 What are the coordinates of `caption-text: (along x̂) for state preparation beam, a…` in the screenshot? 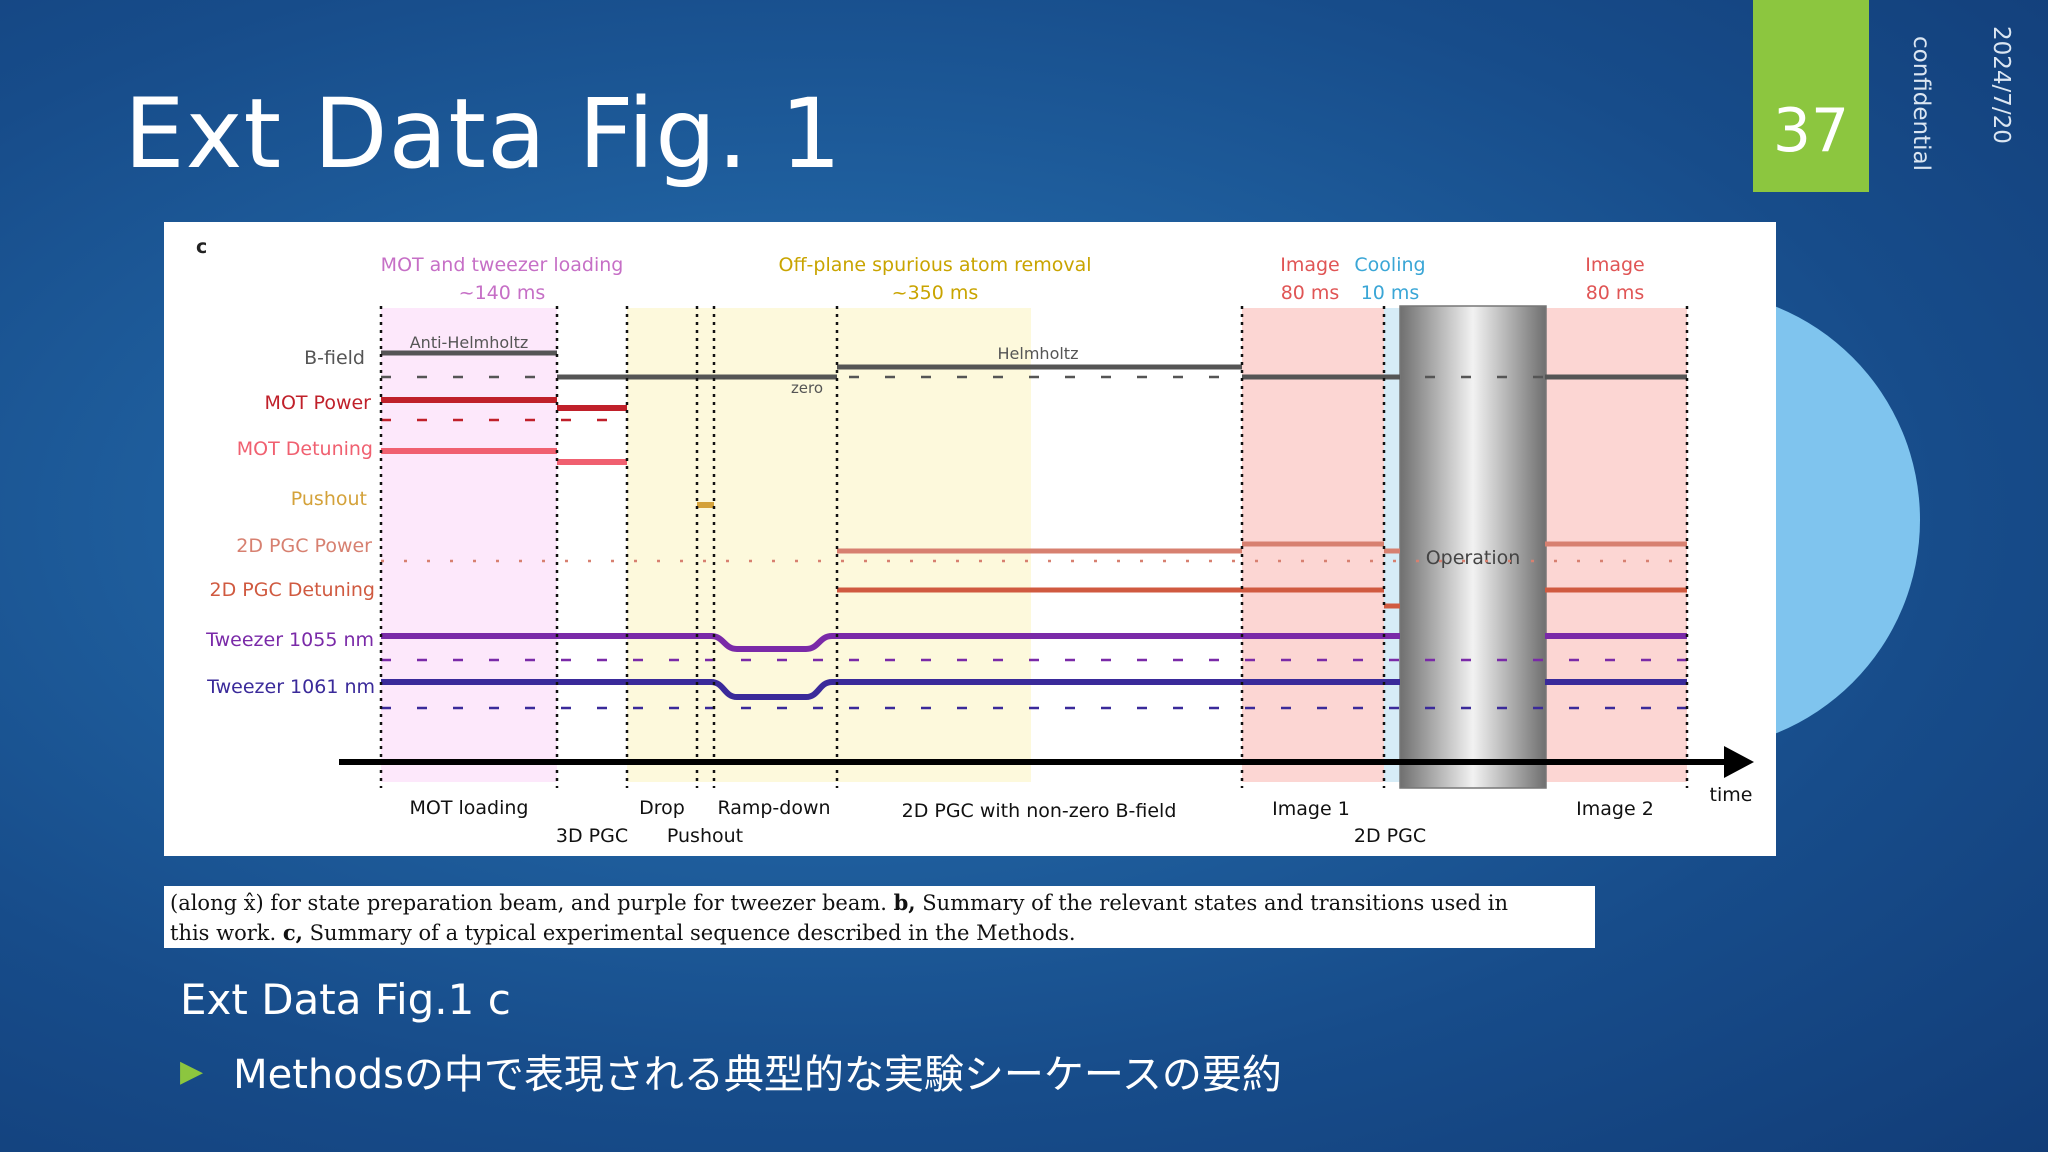 It's located at (532, 903).